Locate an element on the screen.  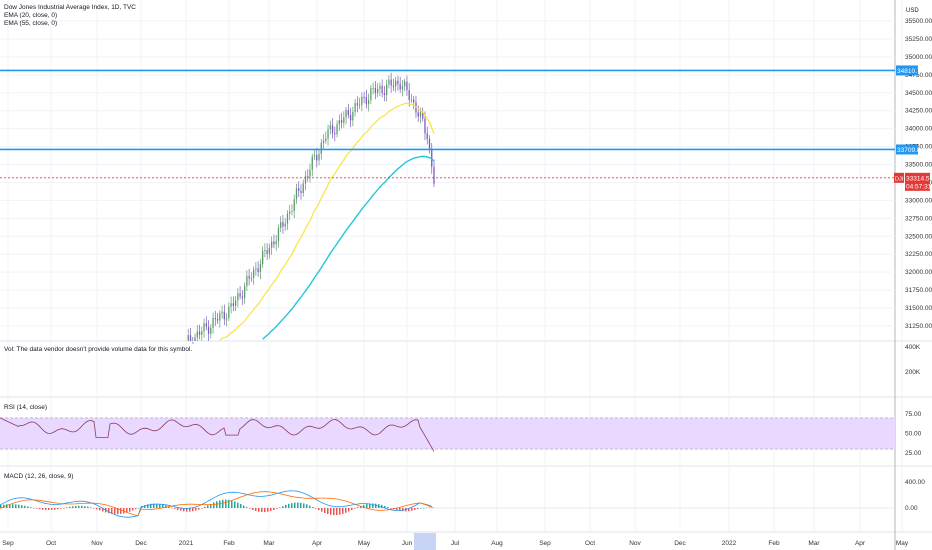
price-tick-label: 32000.00 is located at coordinates (918, 272).